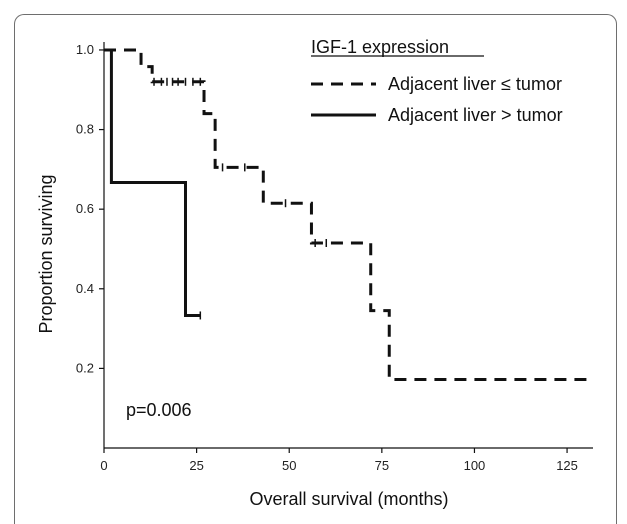 The width and height of the screenshot is (627, 524). What do you see at coordinates (382, 465) in the screenshot?
I see `x-tick-label: 75` at bounding box center [382, 465].